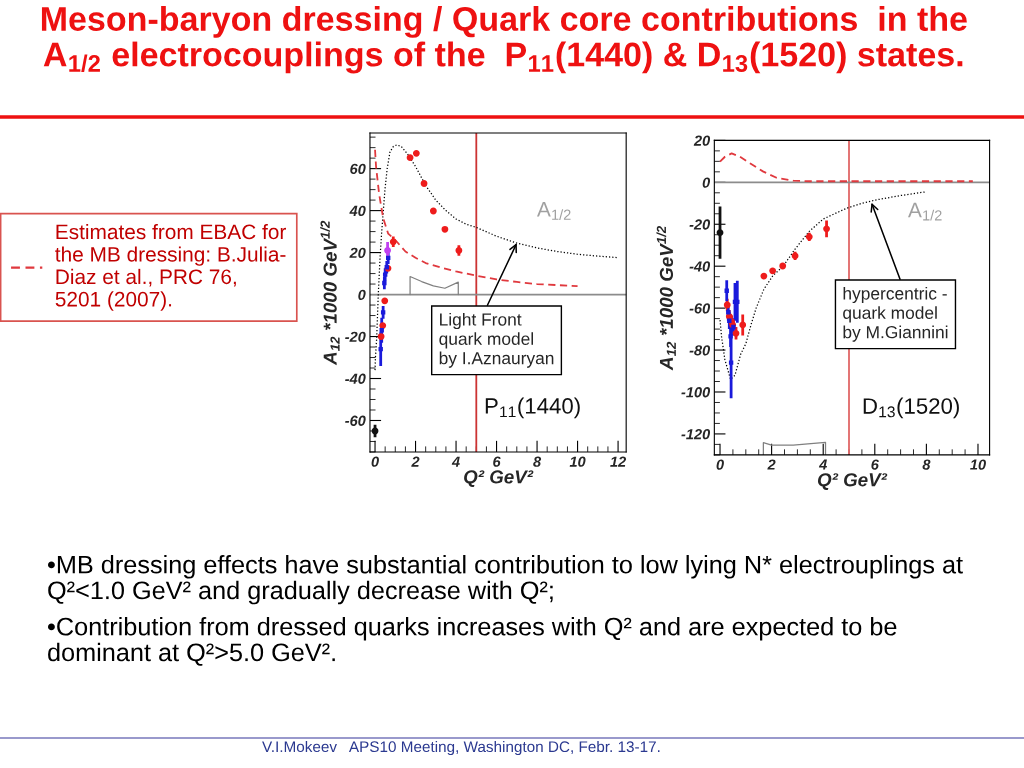  Describe the element at coordinates (472, 641) in the screenshot. I see `text: •Contribution from dressed quarks increases with Q² and are expected to be dominant at Q²>5.0 GeV².` at that location.